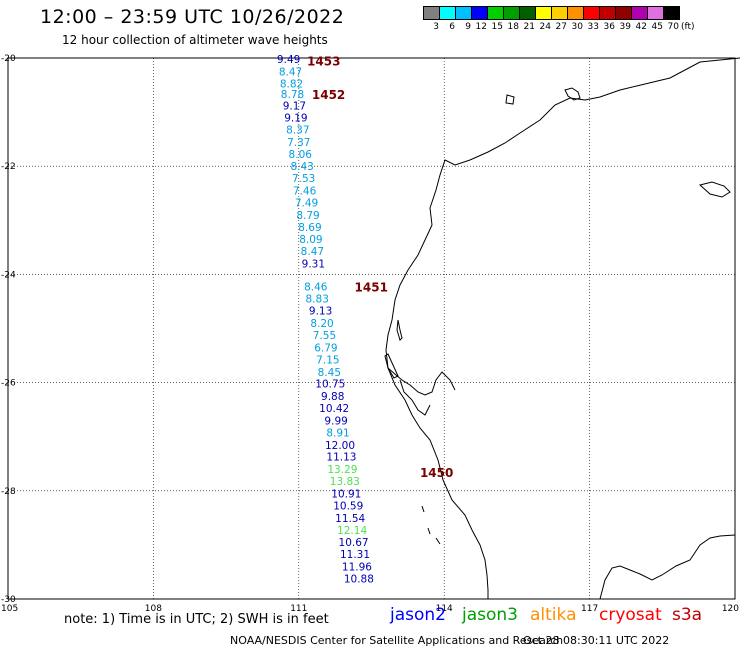  What do you see at coordinates (301, 155) in the screenshot?
I see `wave-height-value: 8.06` at bounding box center [301, 155].